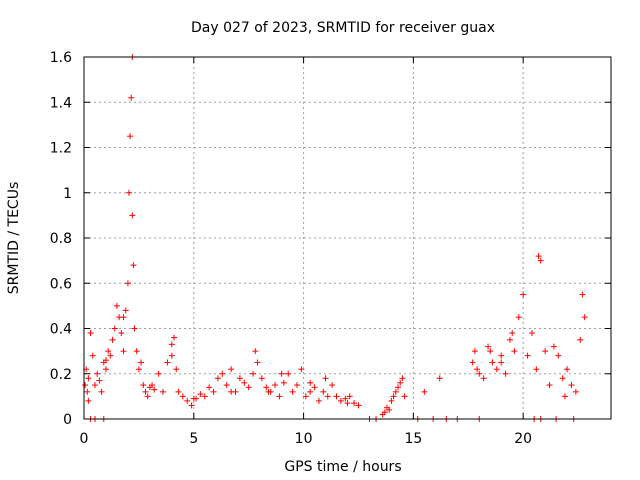 This screenshot has width=640, height=480. I want to click on x-tick-label: 0, so click(84, 439).